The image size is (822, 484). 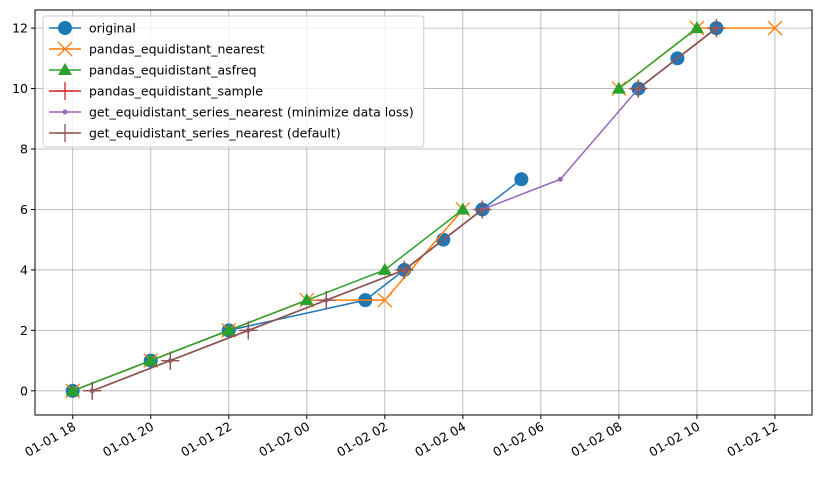 I want to click on y-tick-label: 12, so click(x=20, y=28).